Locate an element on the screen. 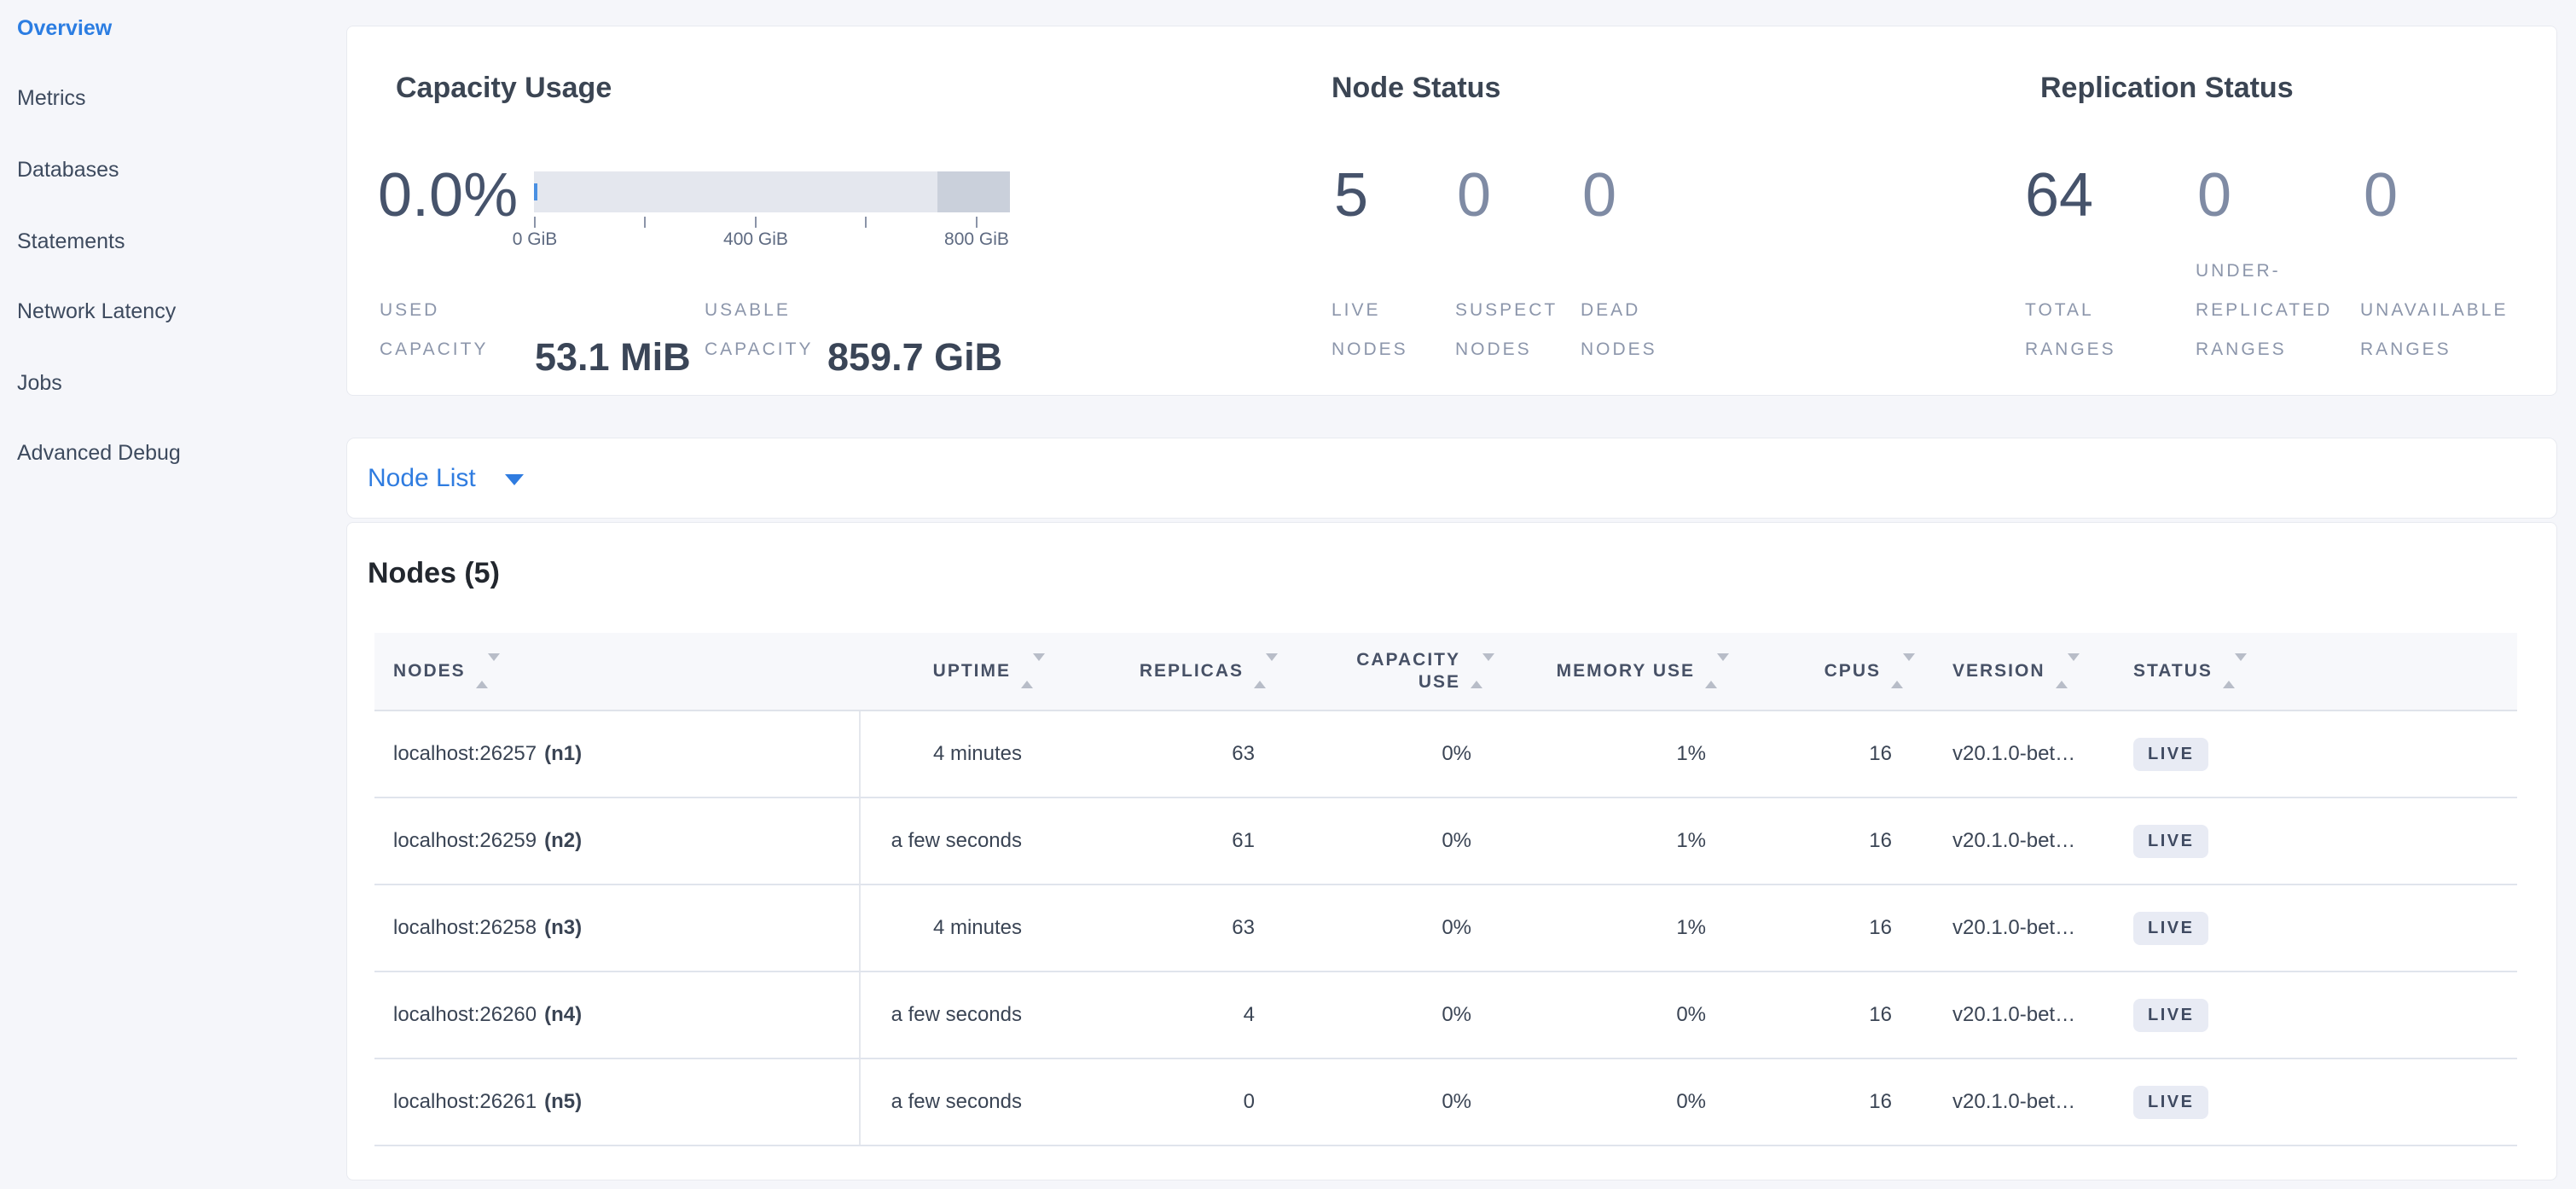 Image resolution: width=2576 pixels, height=1189 pixels. column-header-replicas: REPLICAS is located at coordinates (1166, 670).